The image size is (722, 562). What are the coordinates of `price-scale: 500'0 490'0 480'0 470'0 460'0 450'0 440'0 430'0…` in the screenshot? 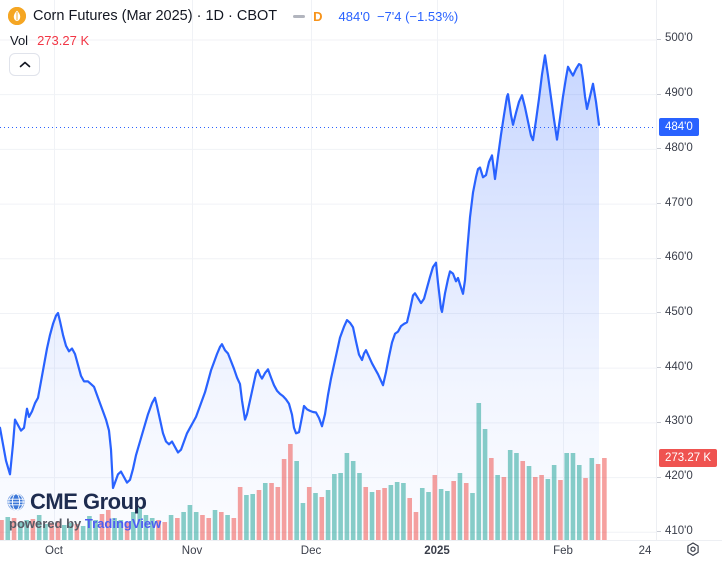 It's located at (689, 270).